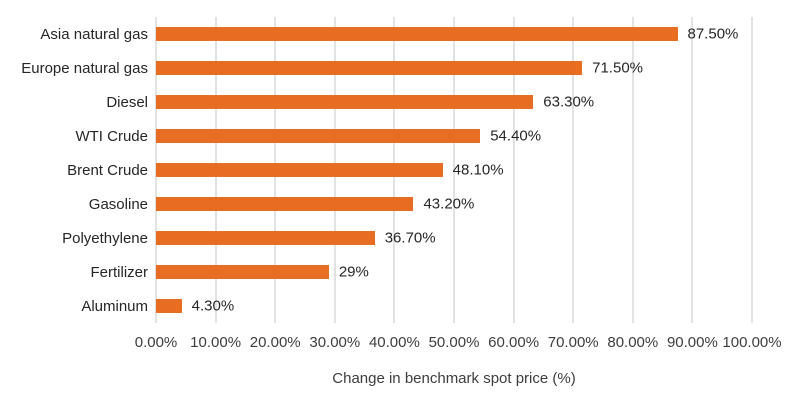  I want to click on bar-row: 54.40%, so click(454, 136).